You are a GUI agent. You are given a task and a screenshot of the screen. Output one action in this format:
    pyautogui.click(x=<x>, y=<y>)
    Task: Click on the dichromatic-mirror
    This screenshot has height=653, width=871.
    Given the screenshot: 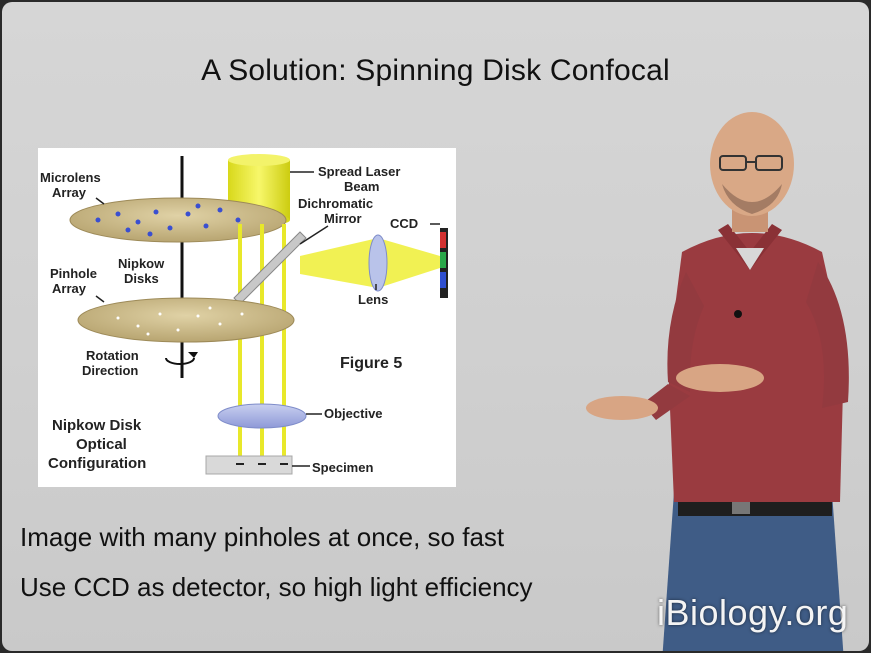 What is the action you would take?
    pyautogui.click(x=270, y=268)
    